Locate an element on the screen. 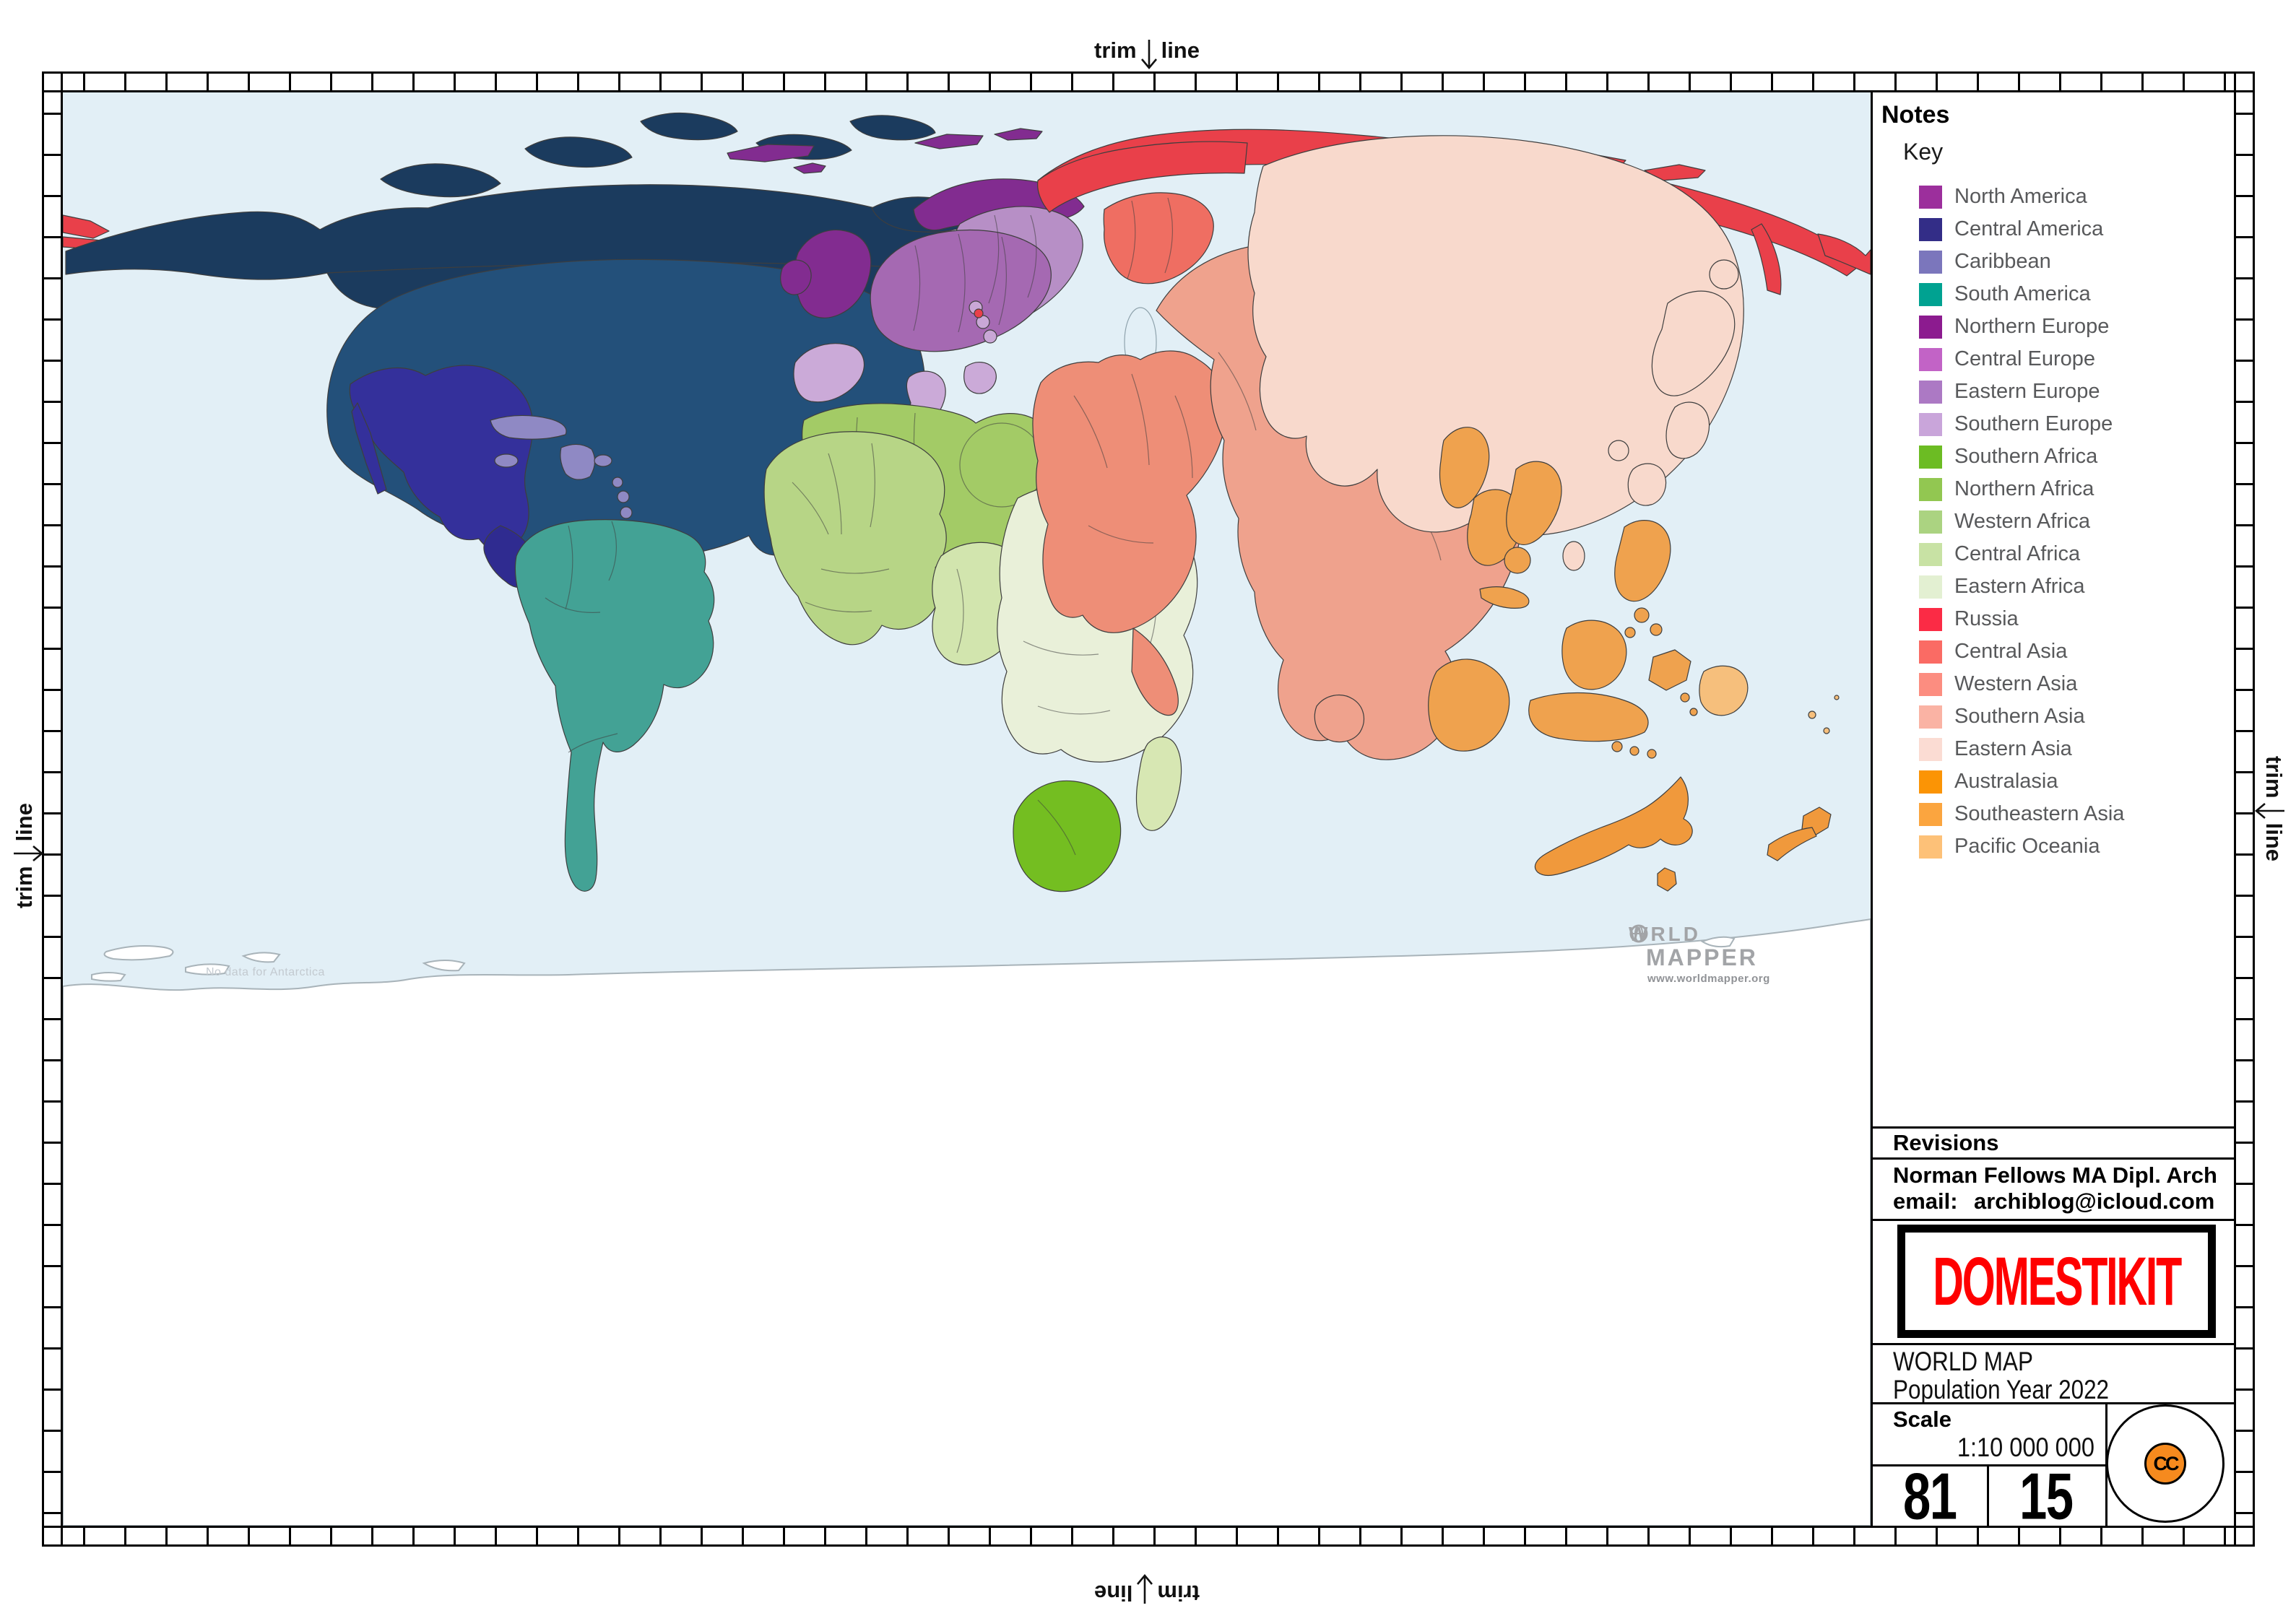 The width and height of the screenshot is (2296, 1621). watermark-line2: MAPPER is located at coordinates (1702, 957).